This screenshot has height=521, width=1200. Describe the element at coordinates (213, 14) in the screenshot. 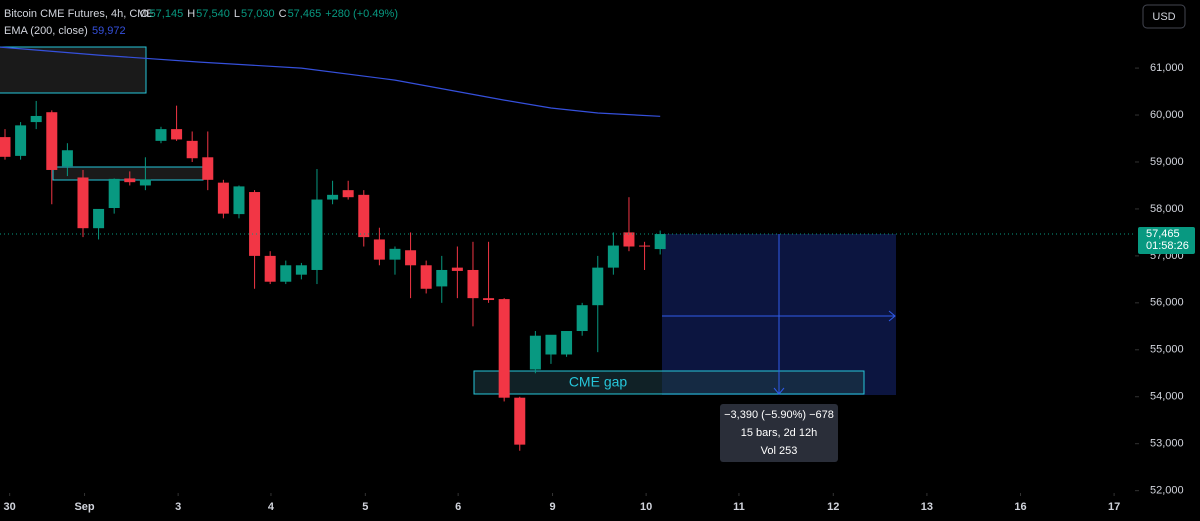

I see `legend-value: 57,540` at that location.